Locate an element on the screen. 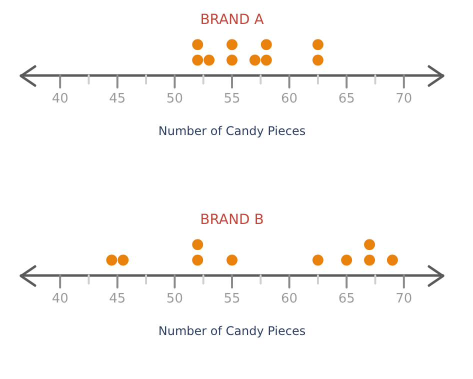 This screenshot has width=473, height=379. chart-title: BRAND B is located at coordinates (232, 220).